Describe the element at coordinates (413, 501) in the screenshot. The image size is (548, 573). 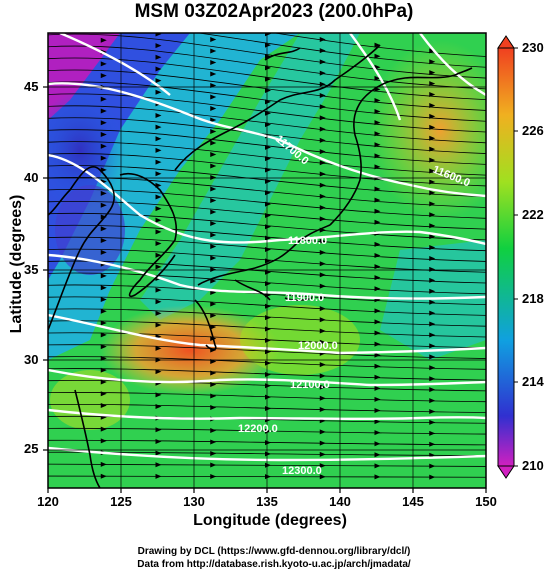
I see `x-tick-label: 145` at that location.